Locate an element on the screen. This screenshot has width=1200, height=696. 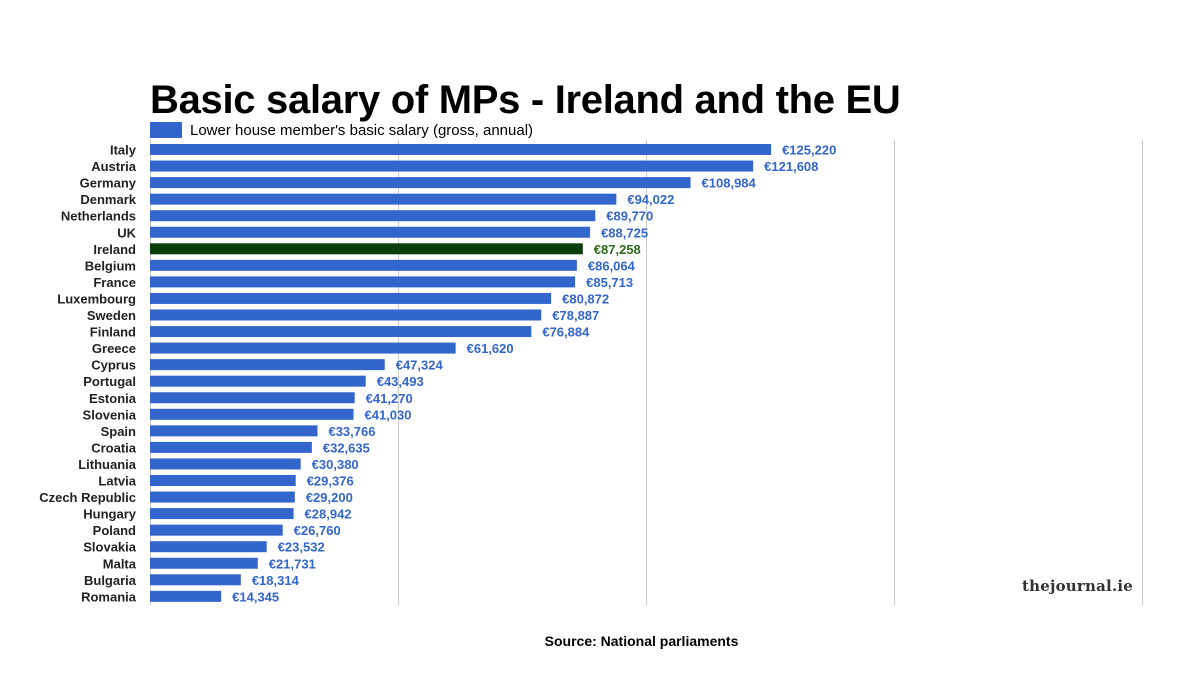
category-label: Malta is located at coordinates (120, 563).